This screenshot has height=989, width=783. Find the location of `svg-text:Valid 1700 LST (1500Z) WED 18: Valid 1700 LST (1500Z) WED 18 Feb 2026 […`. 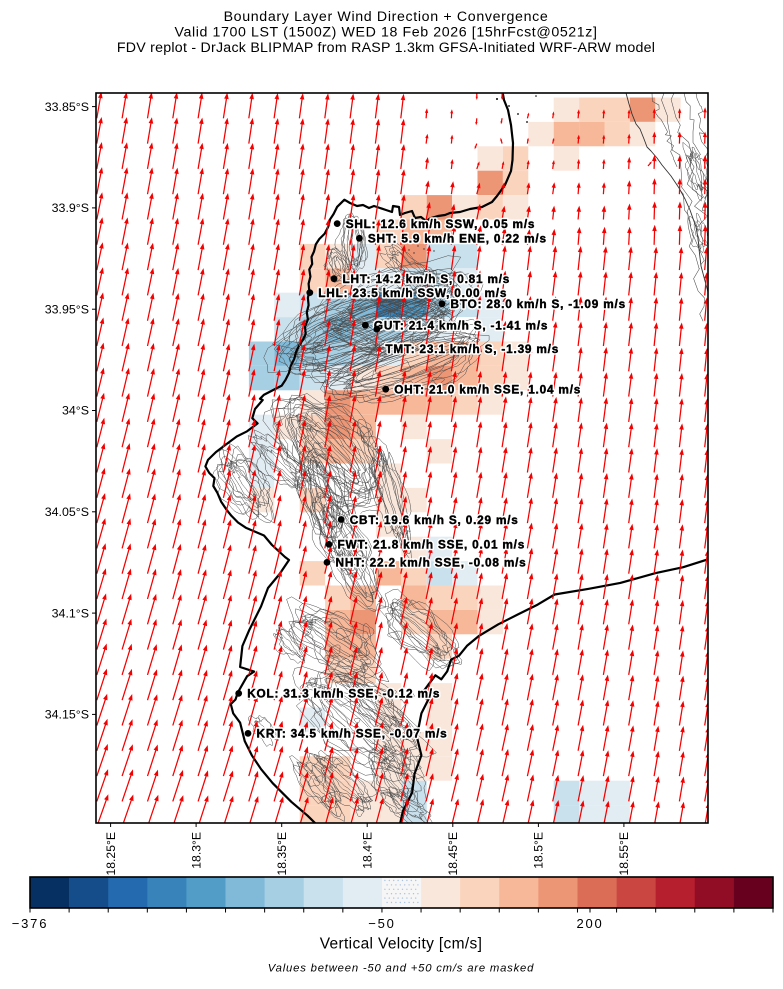

svg-text:Valid 1700 LST (1500Z) WED 18: Valid 1700 LST (1500Z) WED 18 Feb 2026 [… is located at coordinates (385, 33).